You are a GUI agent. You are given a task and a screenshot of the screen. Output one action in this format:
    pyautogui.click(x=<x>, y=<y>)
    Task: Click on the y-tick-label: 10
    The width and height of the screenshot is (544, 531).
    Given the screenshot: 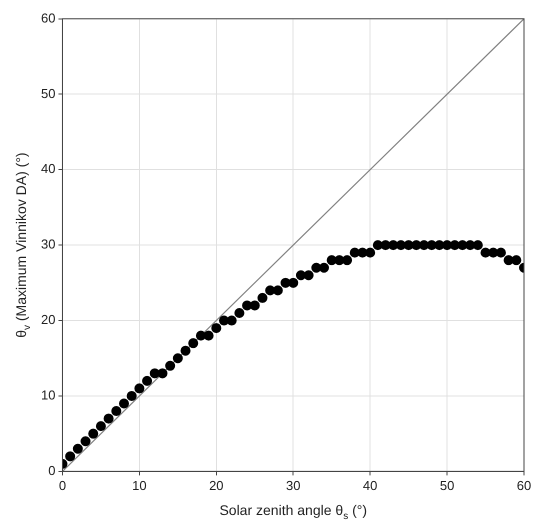 What is the action you would take?
    pyautogui.click(x=48, y=395)
    